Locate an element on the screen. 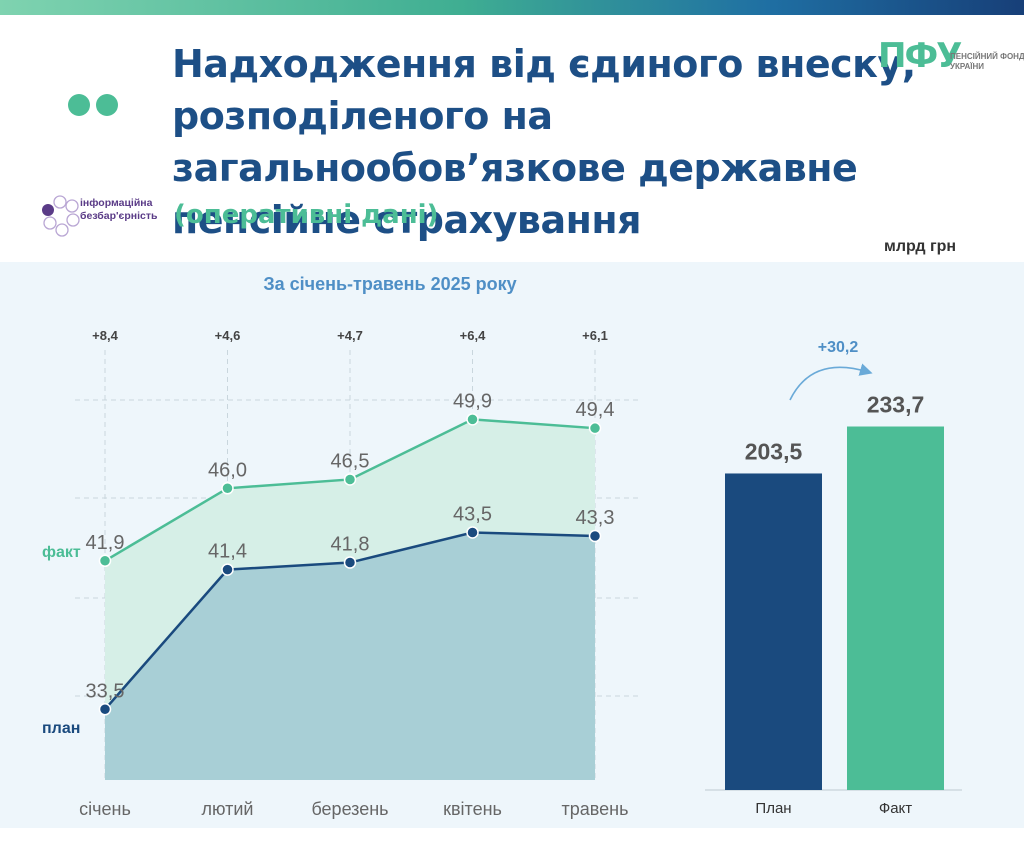 This screenshot has height=858, width=1024. difference-label: +6,4 is located at coordinates (473, 335).